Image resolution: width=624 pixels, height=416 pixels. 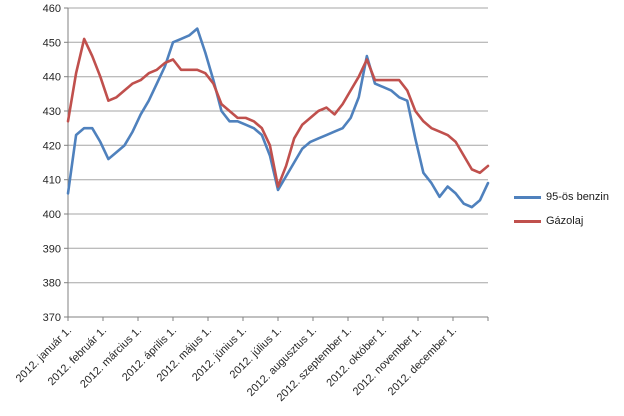 I want to click on legend-item-benzin: 95-ös benzin, so click(x=561, y=197).